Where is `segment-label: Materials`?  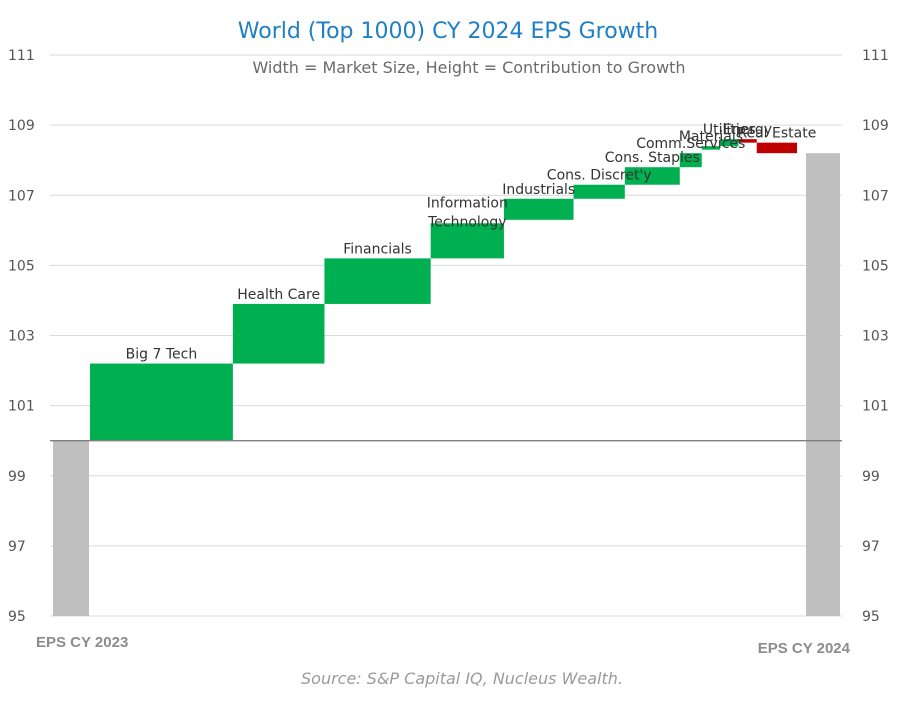 segment-label: Materials is located at coordinates (711, 137).